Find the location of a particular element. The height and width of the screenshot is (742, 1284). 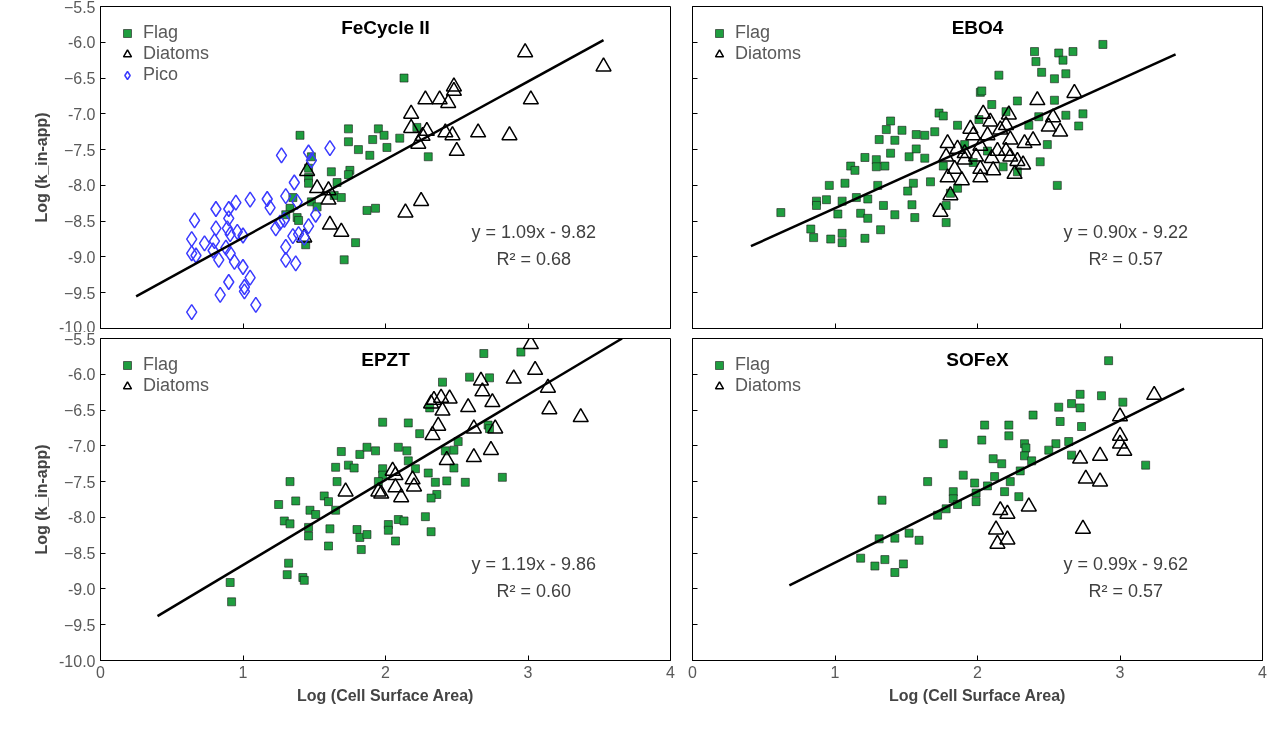

y-tick-label: −5.5 is located at coordinates (79, 8).